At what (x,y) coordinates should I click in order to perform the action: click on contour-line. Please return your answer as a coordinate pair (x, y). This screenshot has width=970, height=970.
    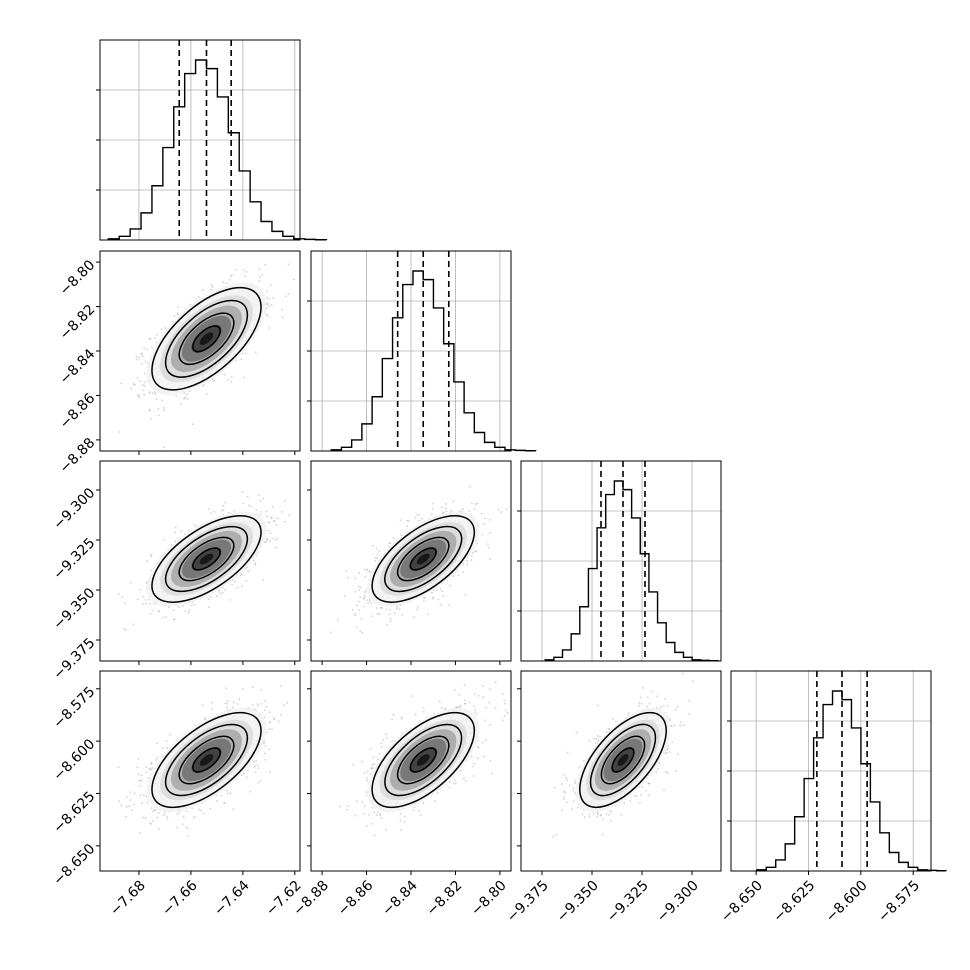
    Looking at the image, I should click on (206, 559).